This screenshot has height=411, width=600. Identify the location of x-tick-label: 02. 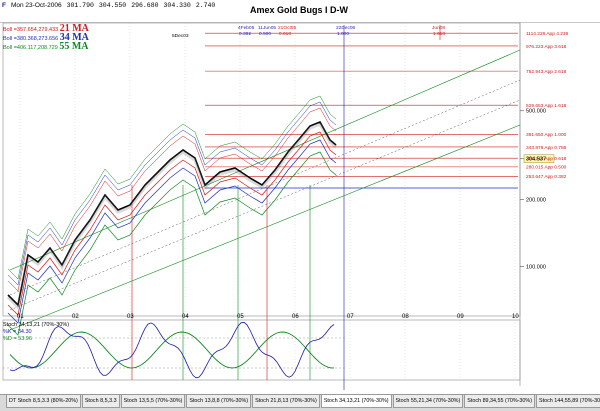
(75, 317).